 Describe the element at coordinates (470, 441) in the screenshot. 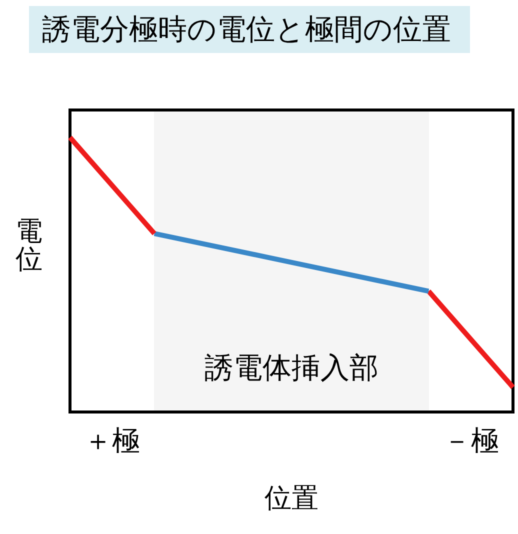

I see `x-tick-label: －極` at that location.